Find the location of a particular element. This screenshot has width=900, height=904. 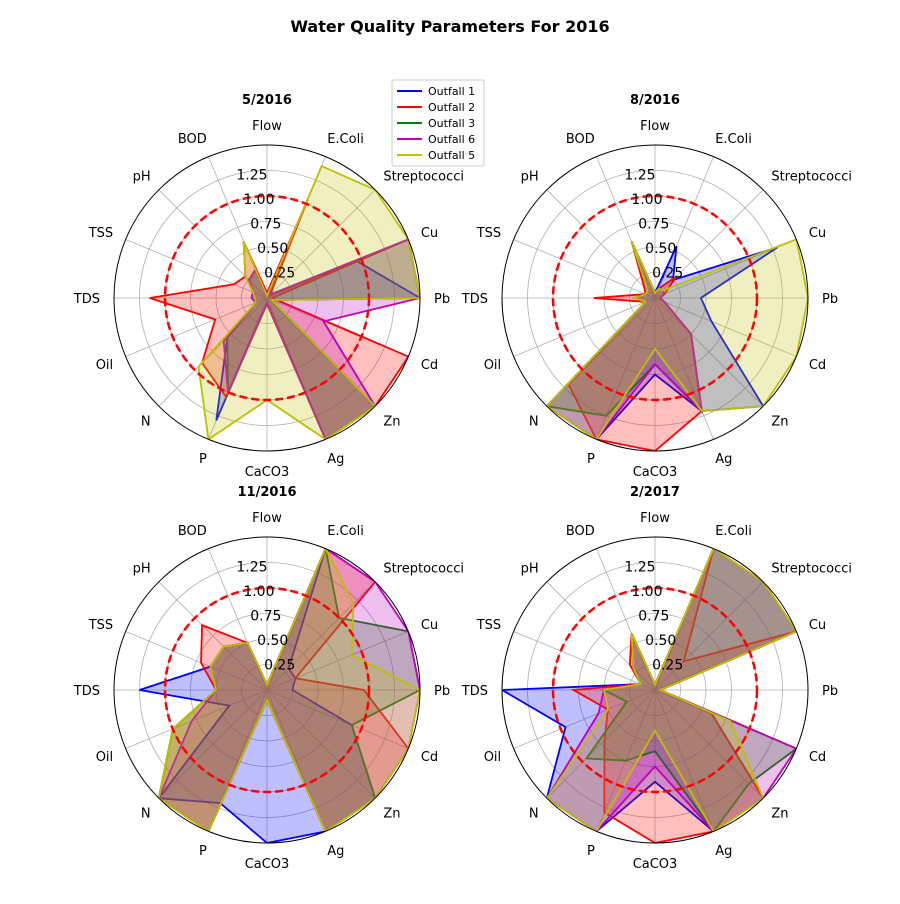

legend-label-outfall-2: Outfall 2 is located at coordinates (451, 107).